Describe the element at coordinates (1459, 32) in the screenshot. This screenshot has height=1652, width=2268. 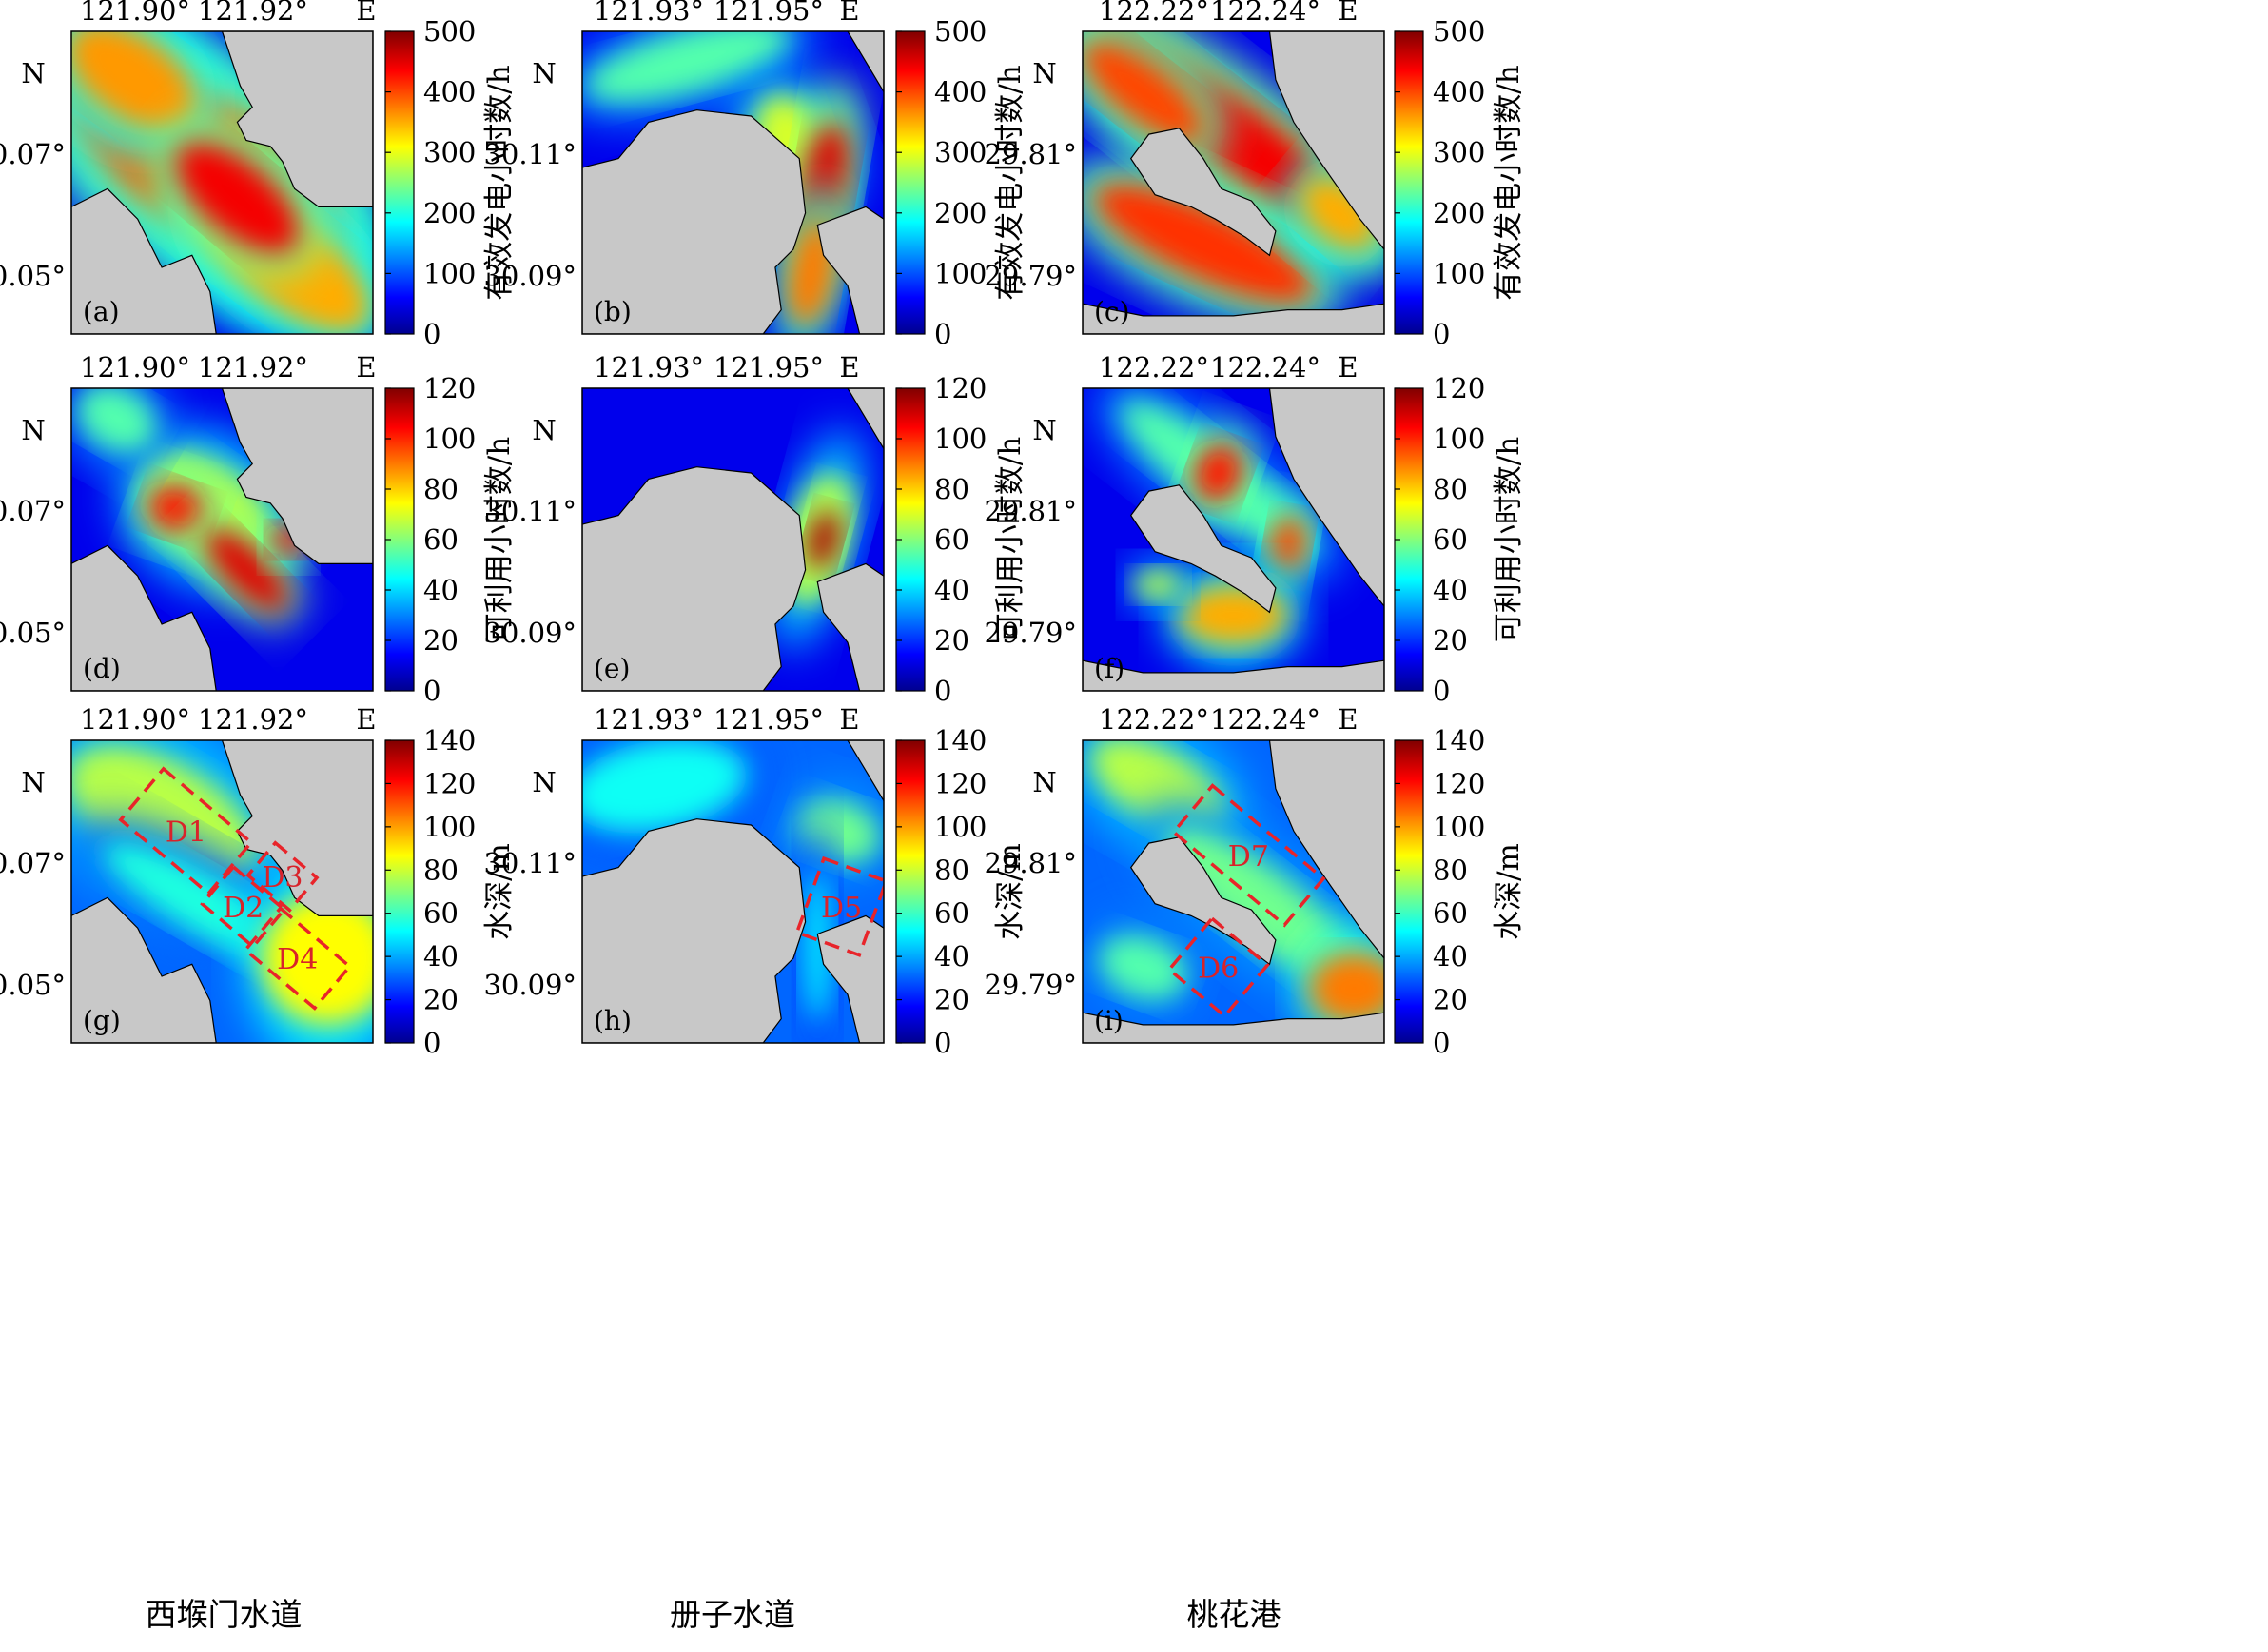
I see `colorbar-tick-label: 500` at that location.